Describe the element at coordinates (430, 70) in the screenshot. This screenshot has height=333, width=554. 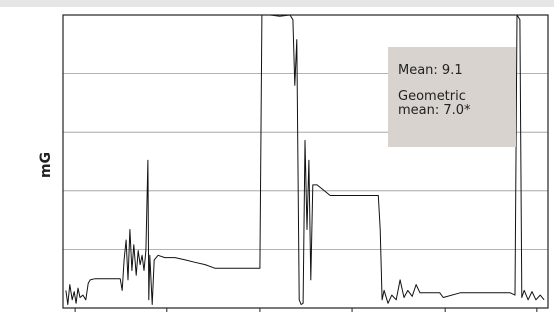
I see `annotation: Mean: 9.1` at that location.